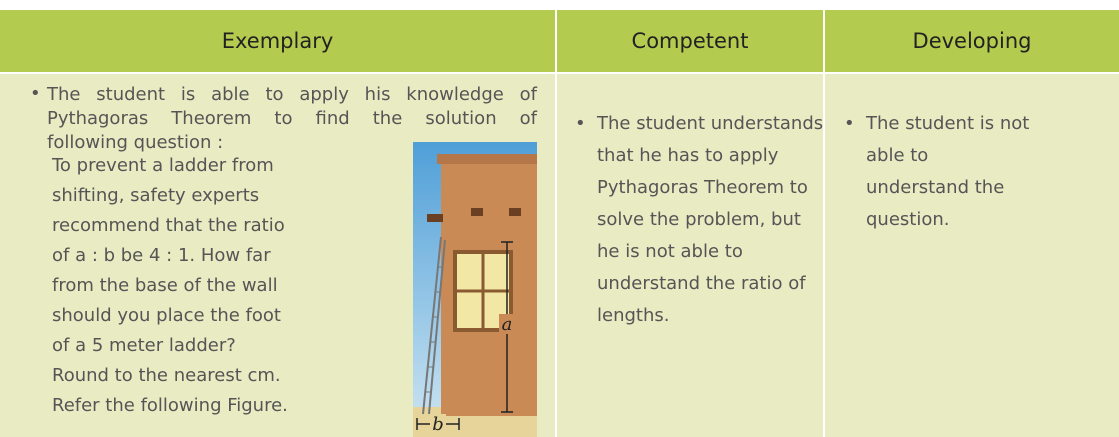  I want to click on text-line: he is not able to, so click(670, 251).